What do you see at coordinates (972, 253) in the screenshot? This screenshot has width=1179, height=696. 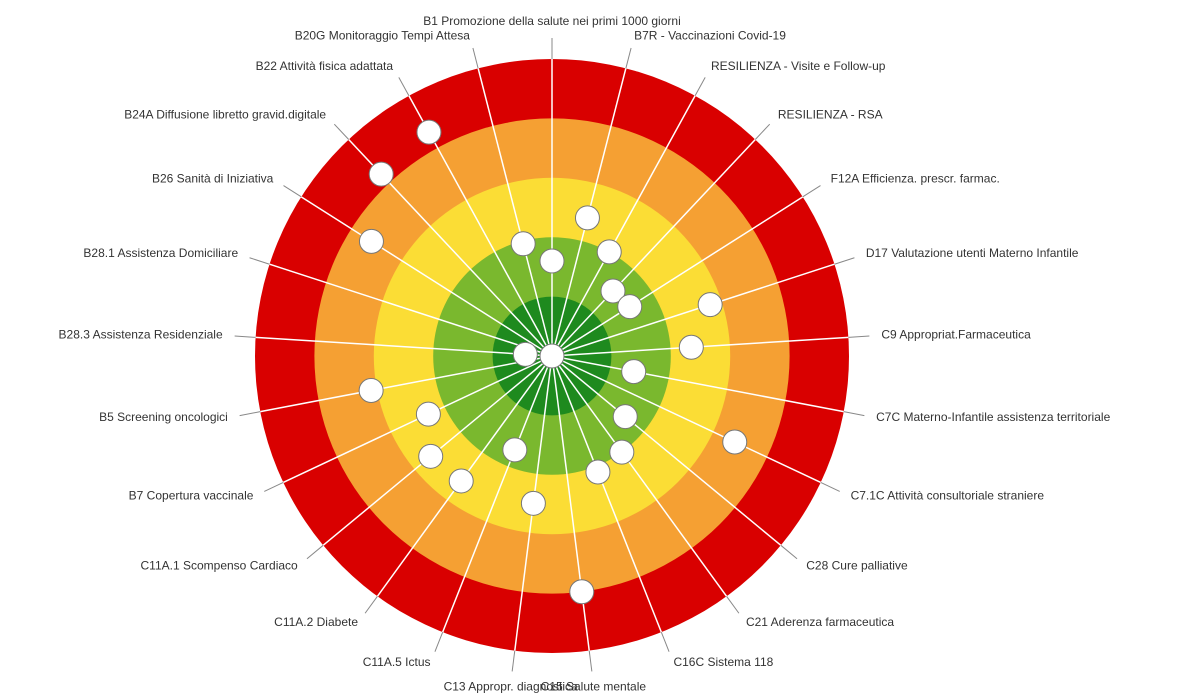 I see `indicator-label: D17 Valutazione utenti Materno Infantile` at bounding box center [972, 253].